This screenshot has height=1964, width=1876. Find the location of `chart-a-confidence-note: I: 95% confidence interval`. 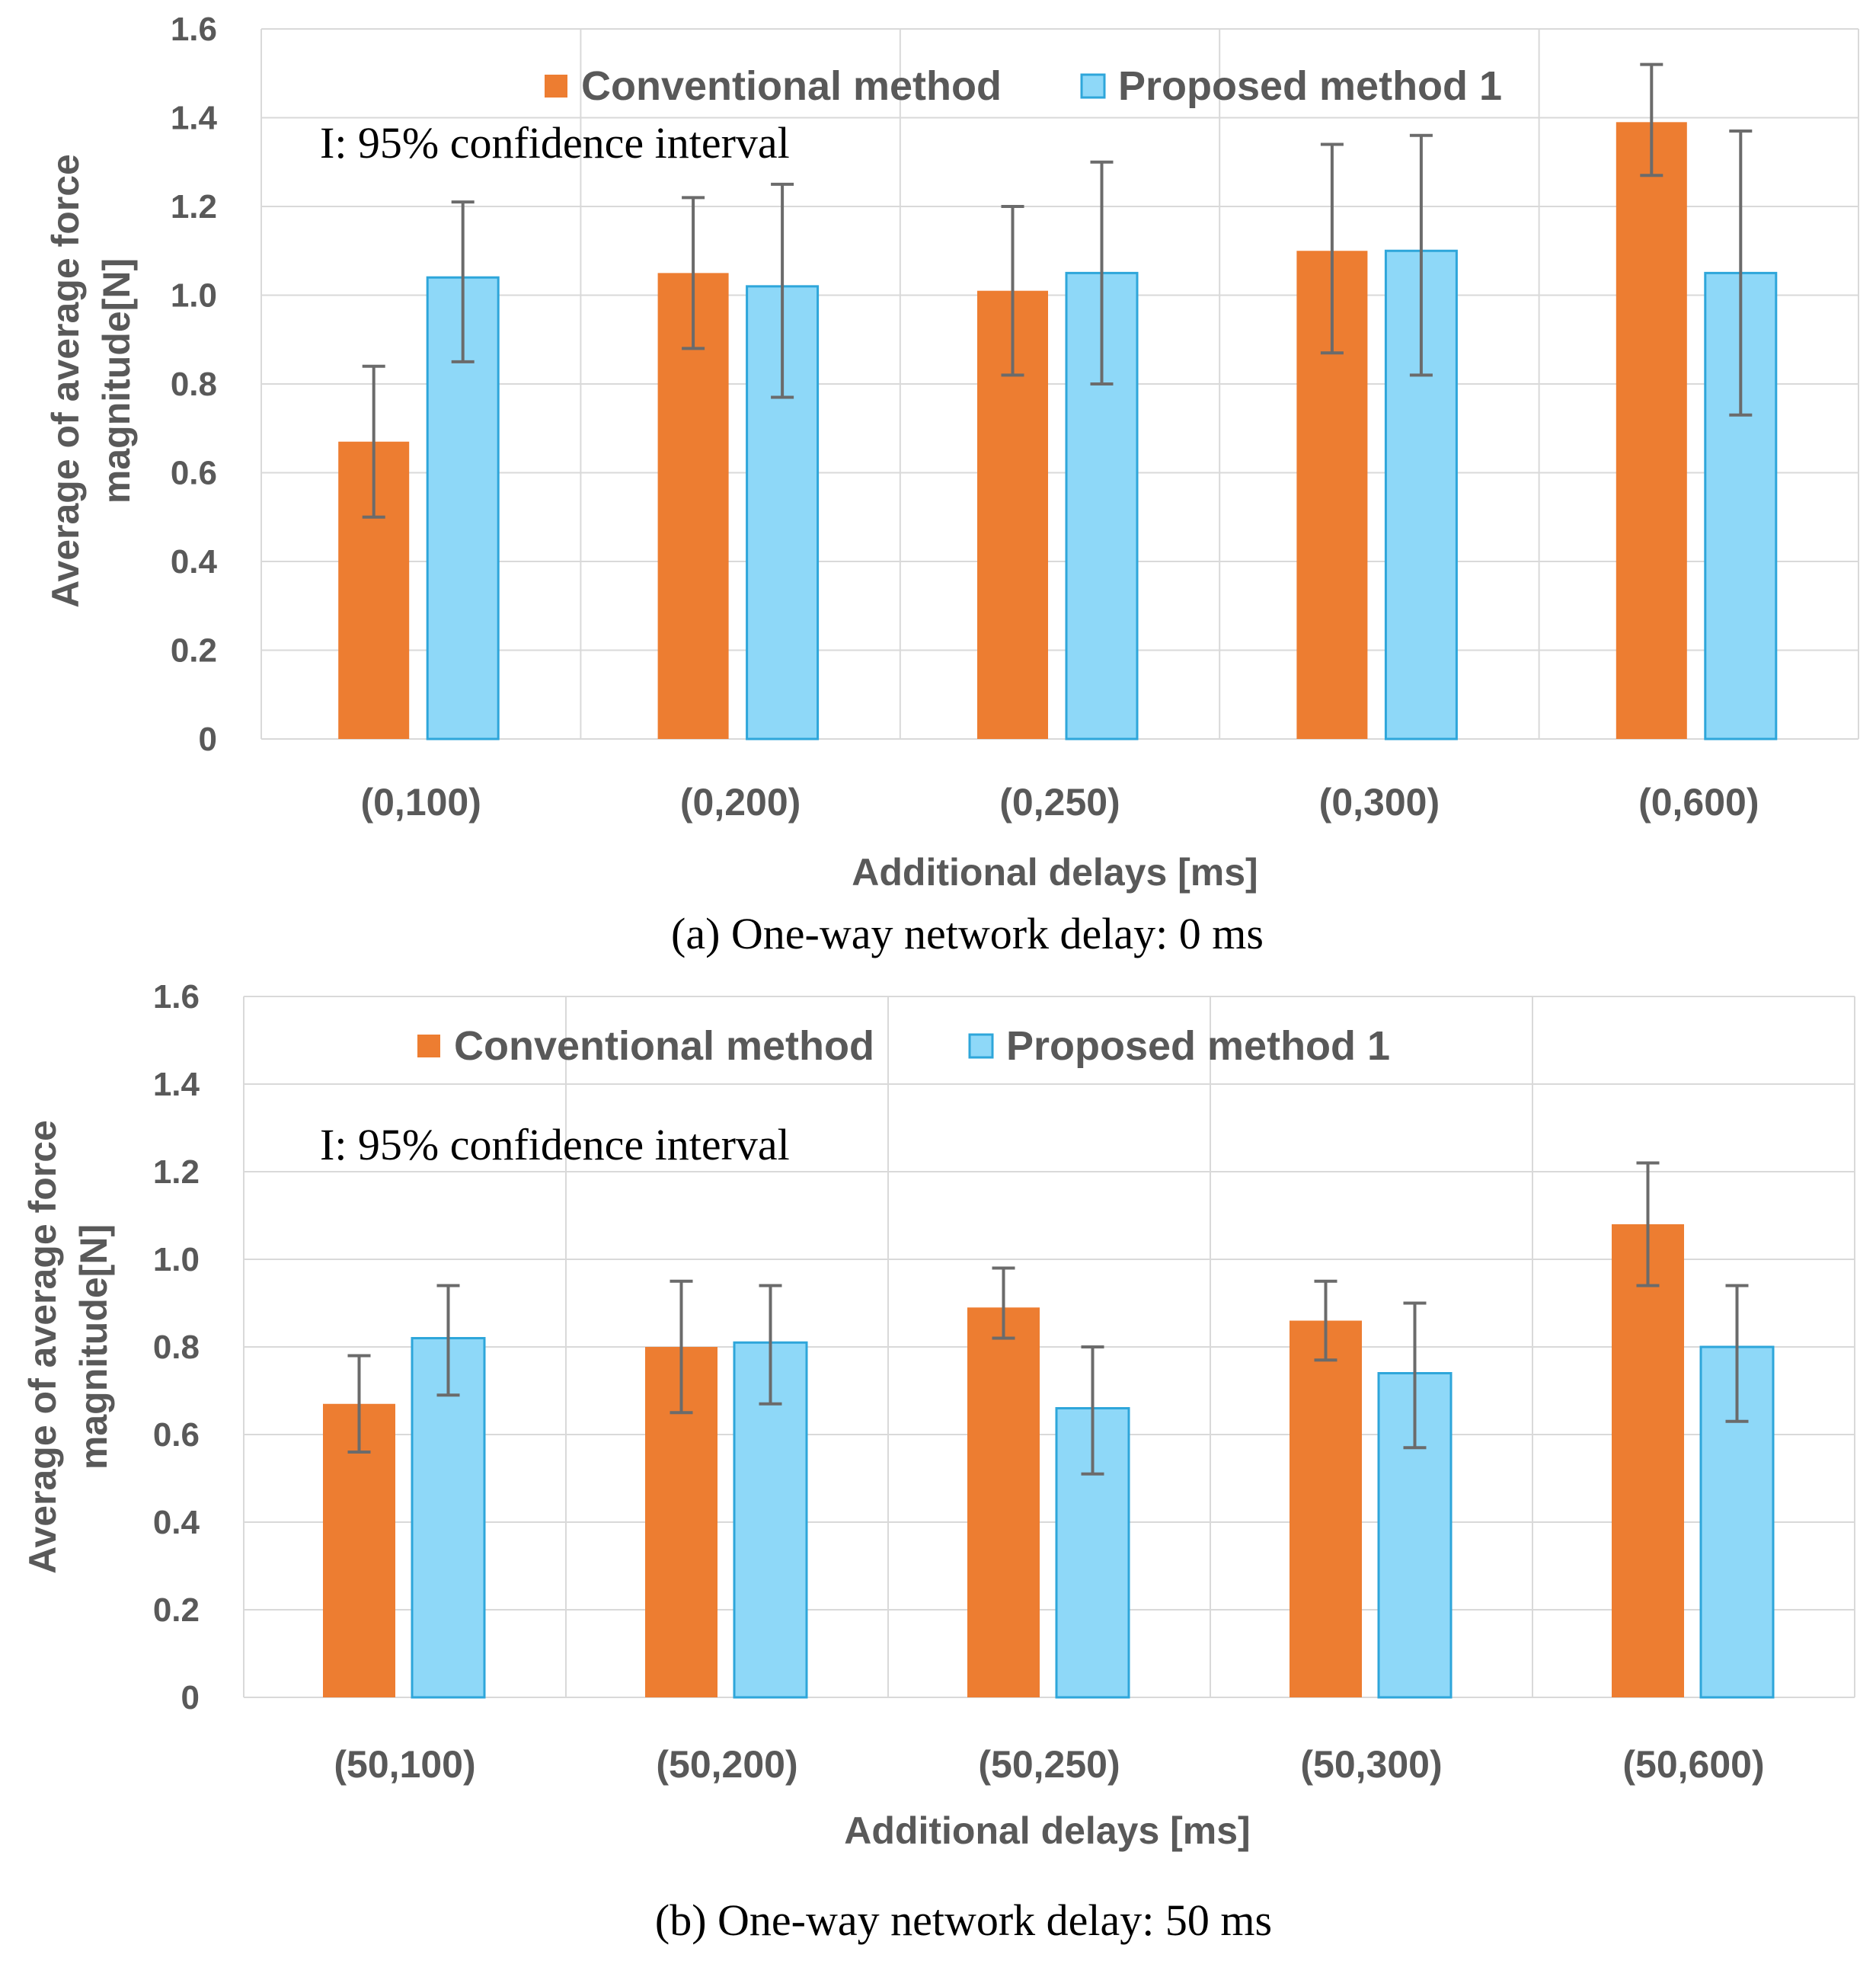

chart-a-confidence-note: I: 95% confidence interval is located at coordinates (555, 143).